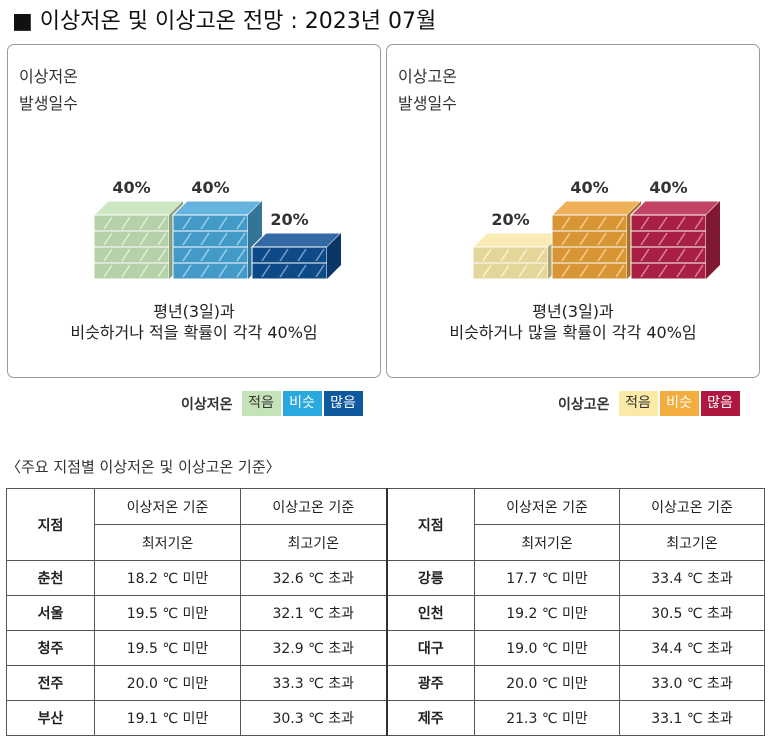  What do you see at coordinates (427, 103) in the screenshot?
I see `hot-label-line2: 발생일수` at bounding box center [427, 103].